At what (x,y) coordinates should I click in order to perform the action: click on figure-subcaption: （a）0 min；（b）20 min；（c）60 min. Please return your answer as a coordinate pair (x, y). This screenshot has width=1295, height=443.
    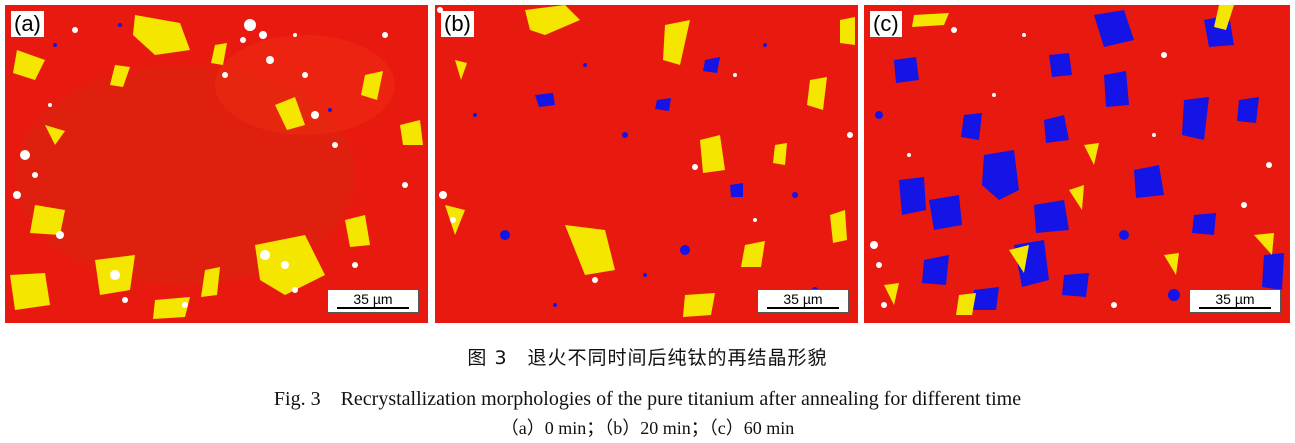
    Looking at the image, I should click on (647, 428).